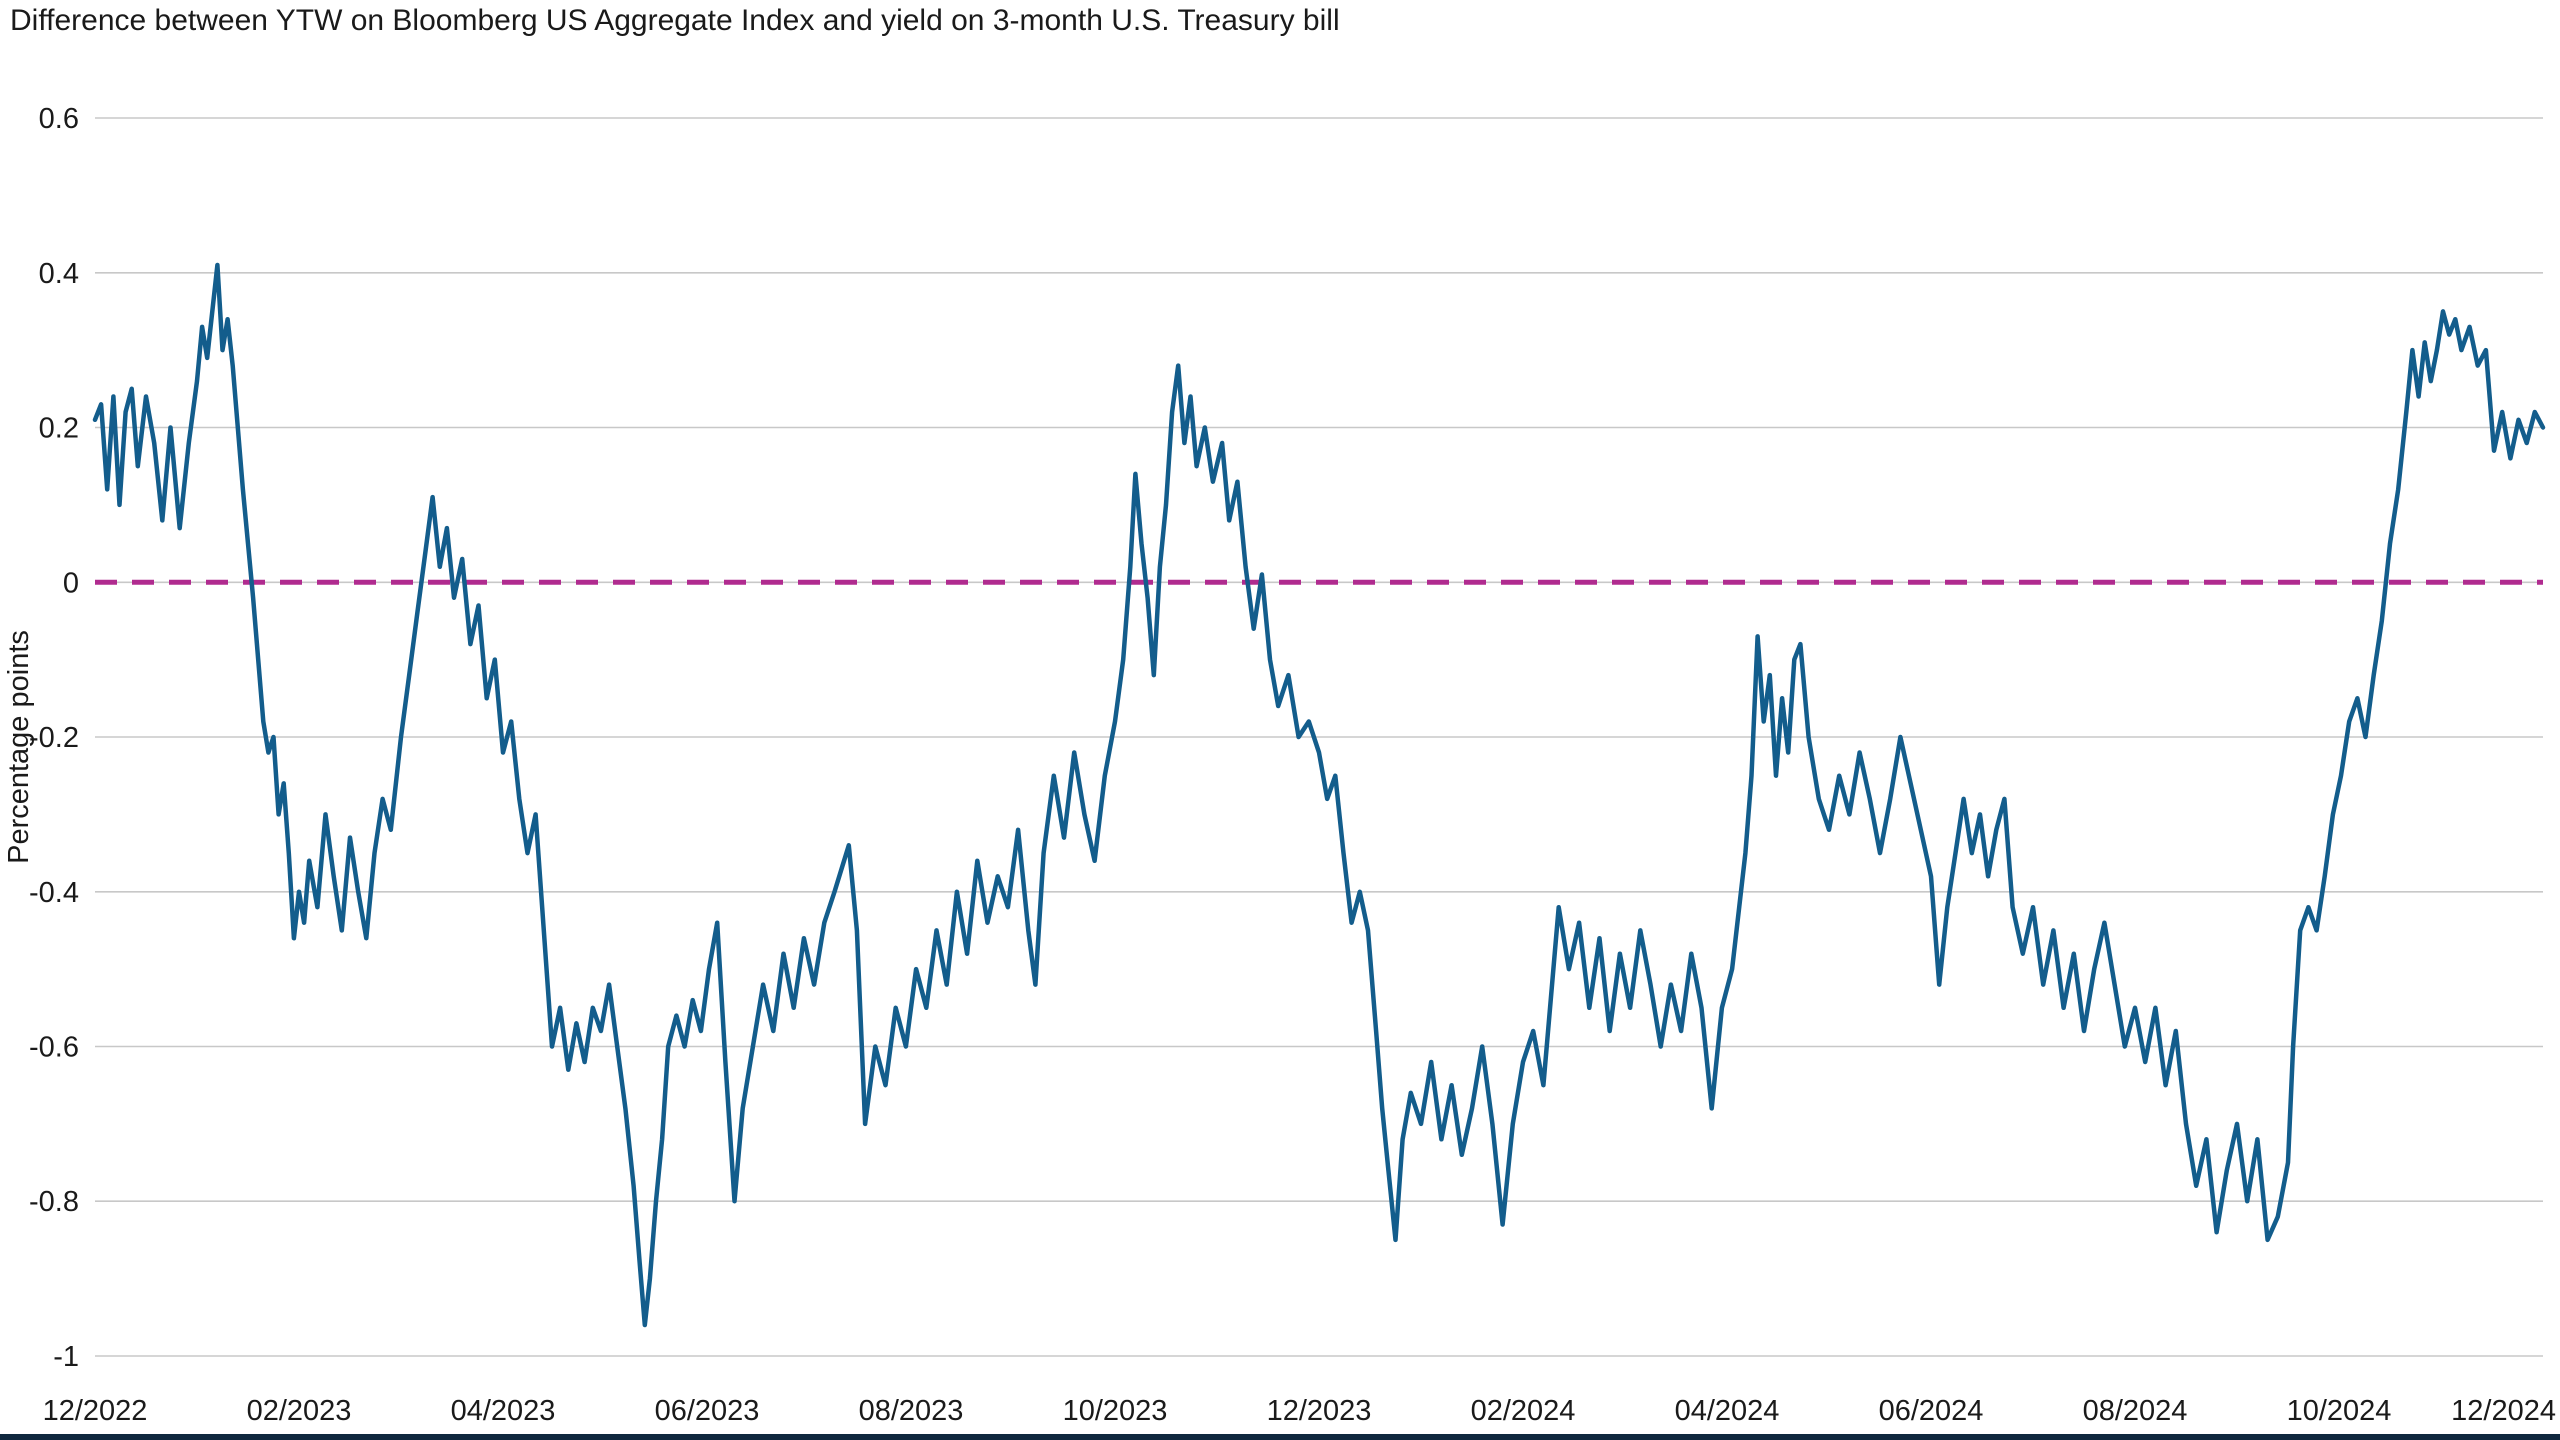  I want to click on x-tick-label: 02/2023, so click(299, 1411).